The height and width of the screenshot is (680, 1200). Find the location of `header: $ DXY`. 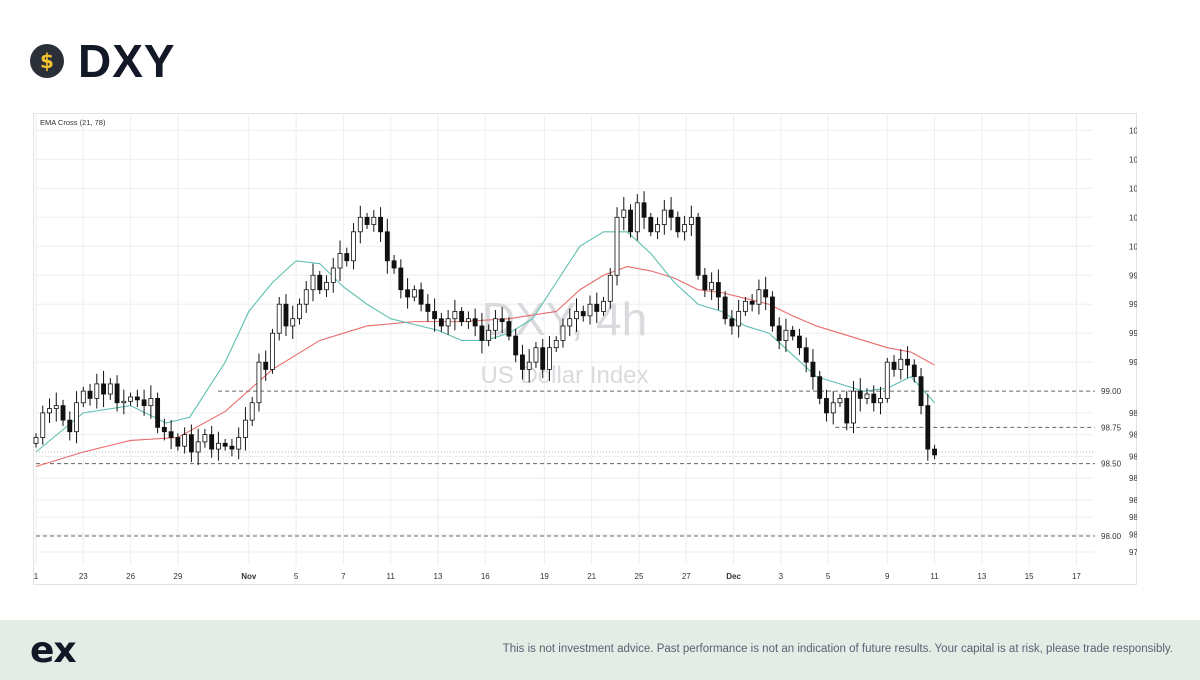

header: $ DXY is located at coordinates (103, 61).